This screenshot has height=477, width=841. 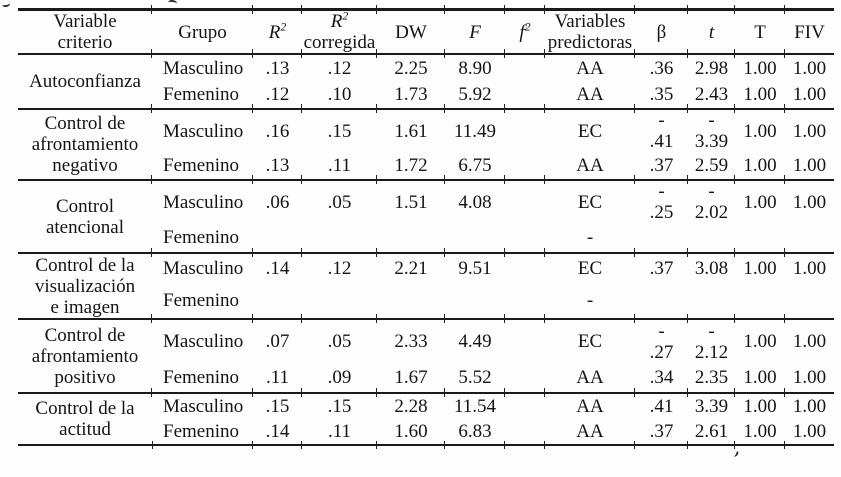 I want to click on cell-dw: 1.67, so click(x=411, y=377).